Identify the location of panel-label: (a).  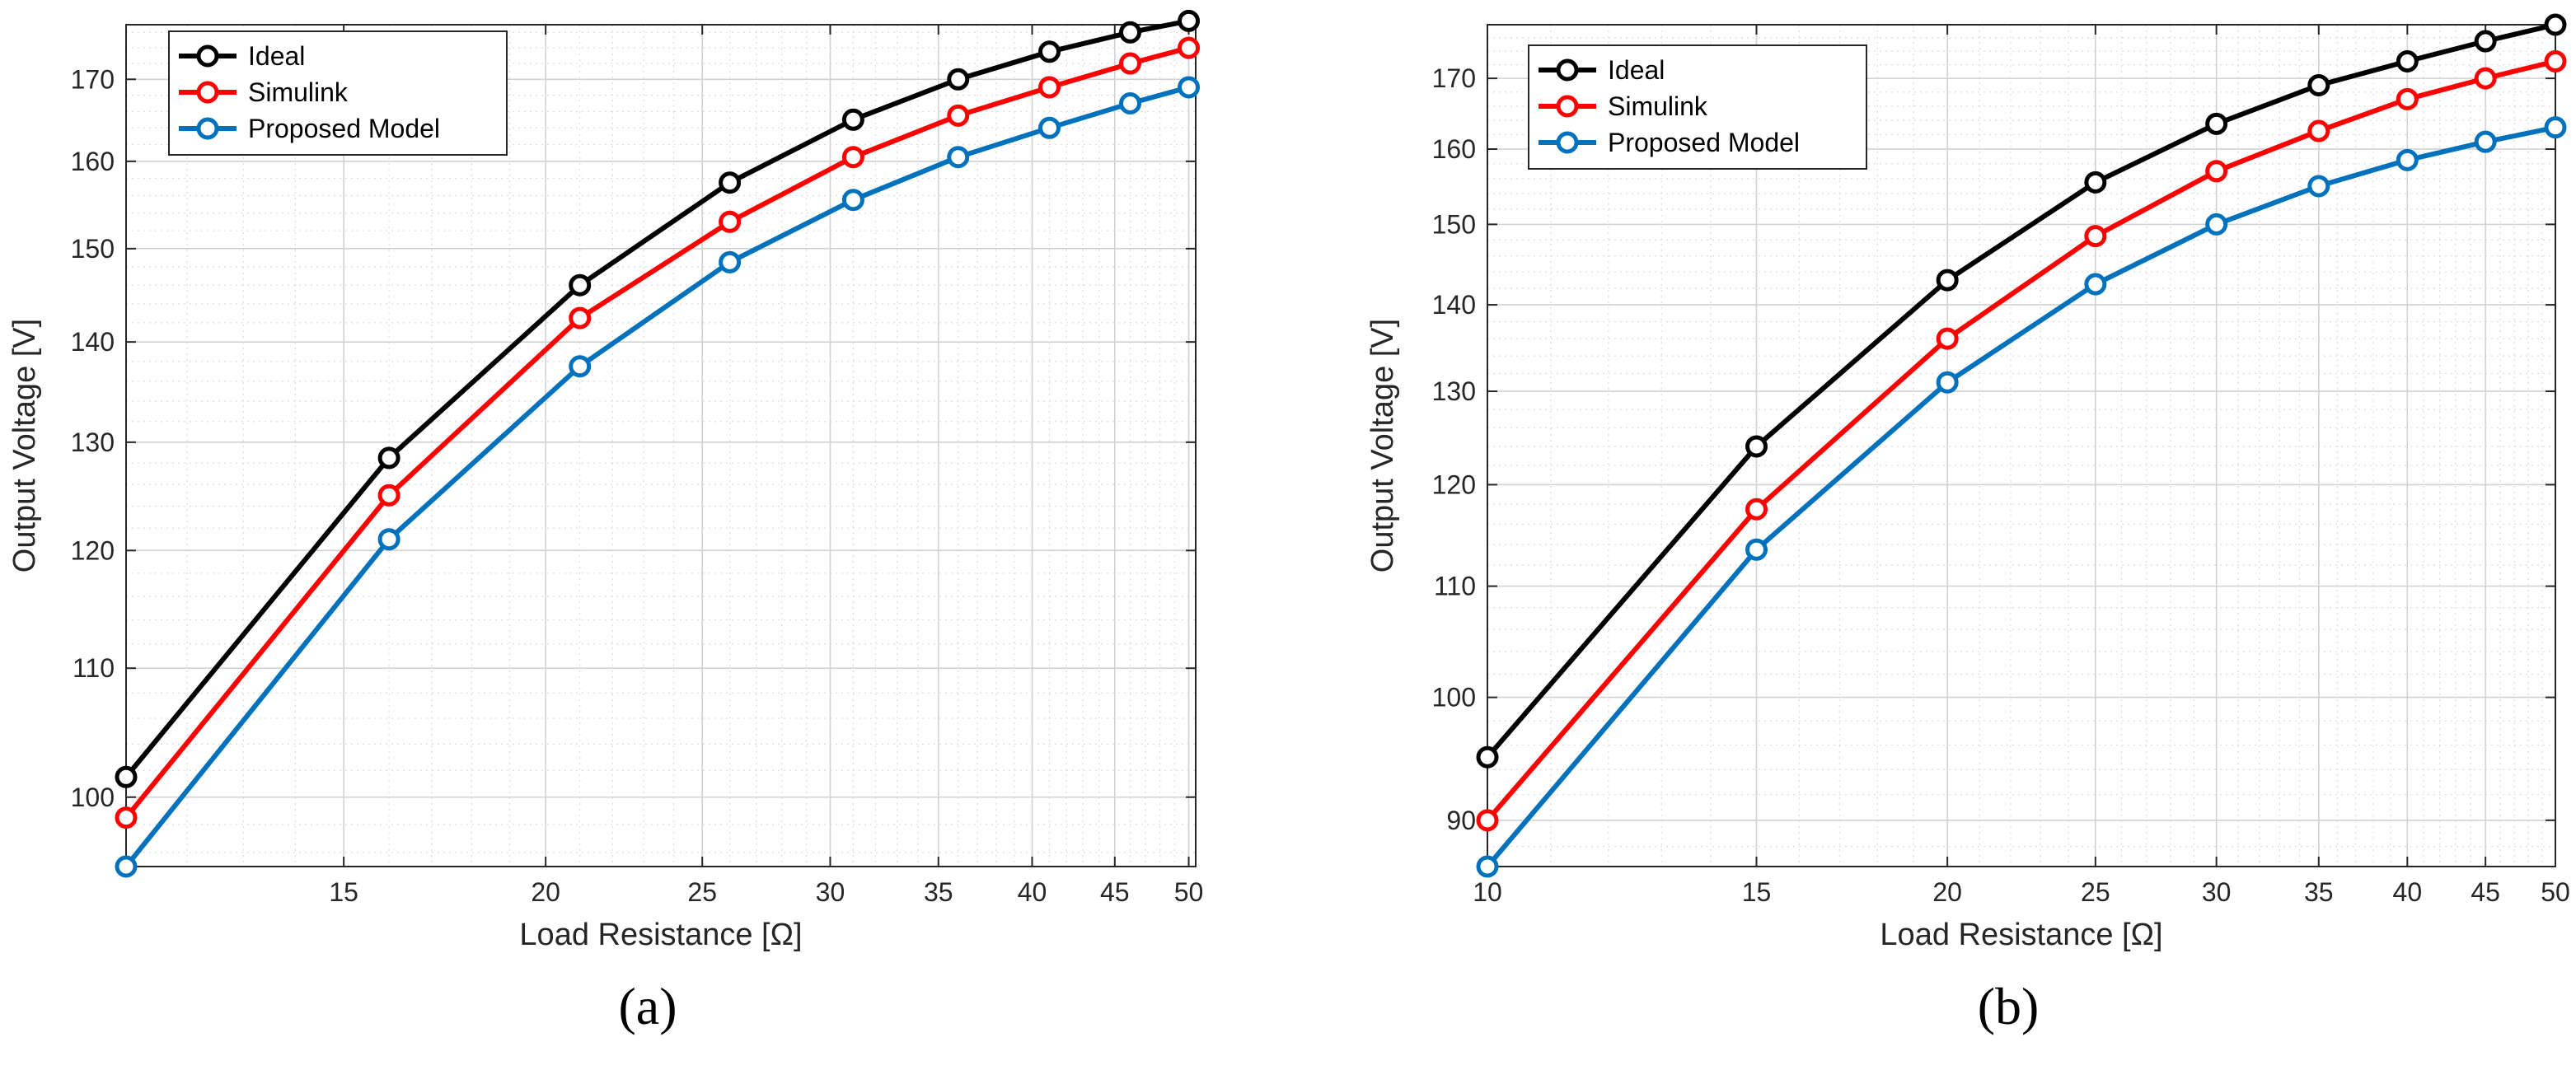
(647, 1006).